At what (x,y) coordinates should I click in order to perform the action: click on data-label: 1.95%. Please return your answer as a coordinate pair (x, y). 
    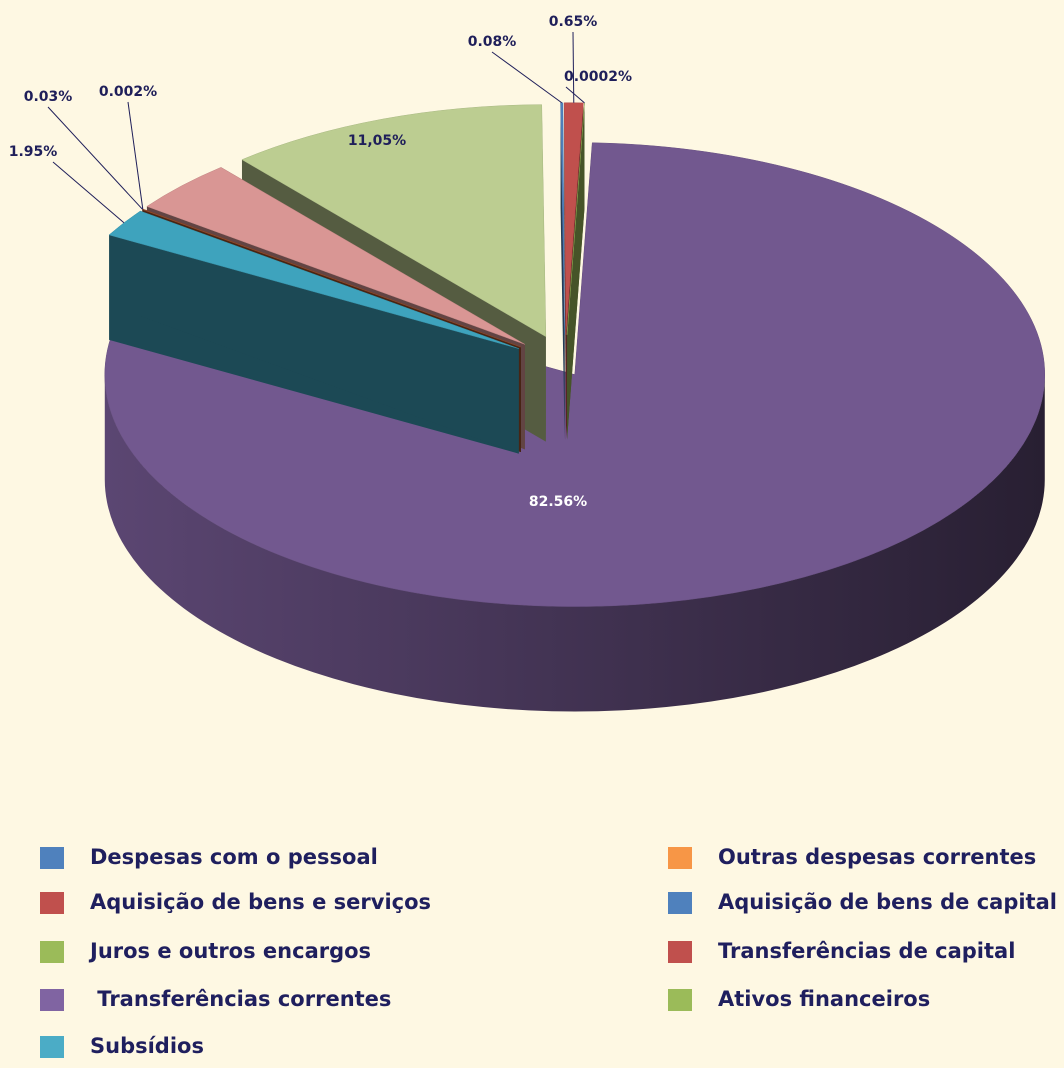
    Looking at the image, I should click on (33, 152).